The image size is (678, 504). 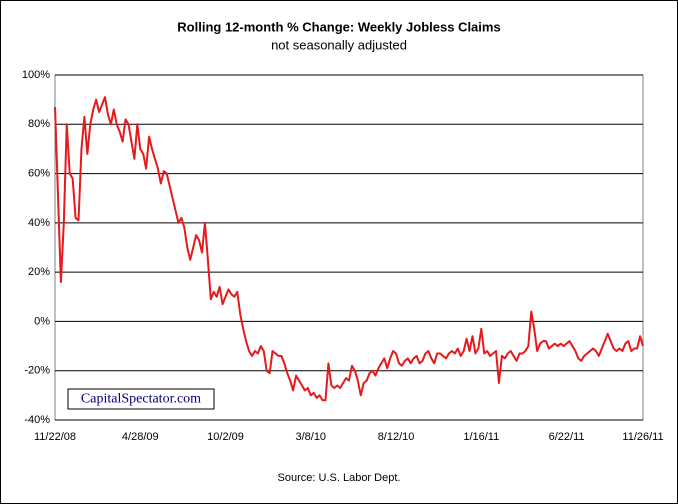 I want to click on x-tick-label: 11/22/08, so click(x=55, y=437).